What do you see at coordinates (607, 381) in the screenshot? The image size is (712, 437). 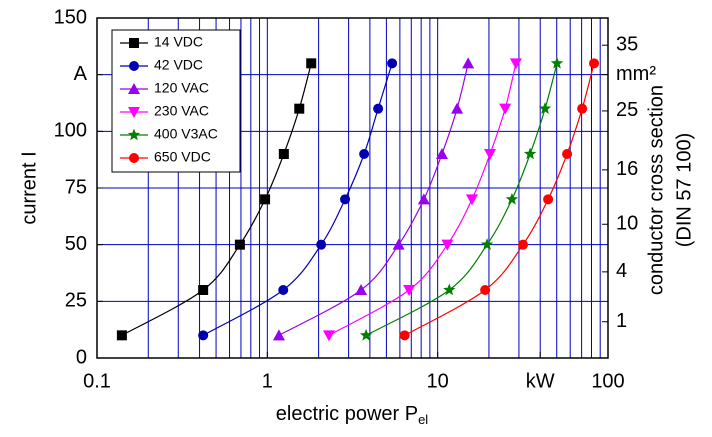 I see `x-tick-label: 100` at bounding box center [607, 381].